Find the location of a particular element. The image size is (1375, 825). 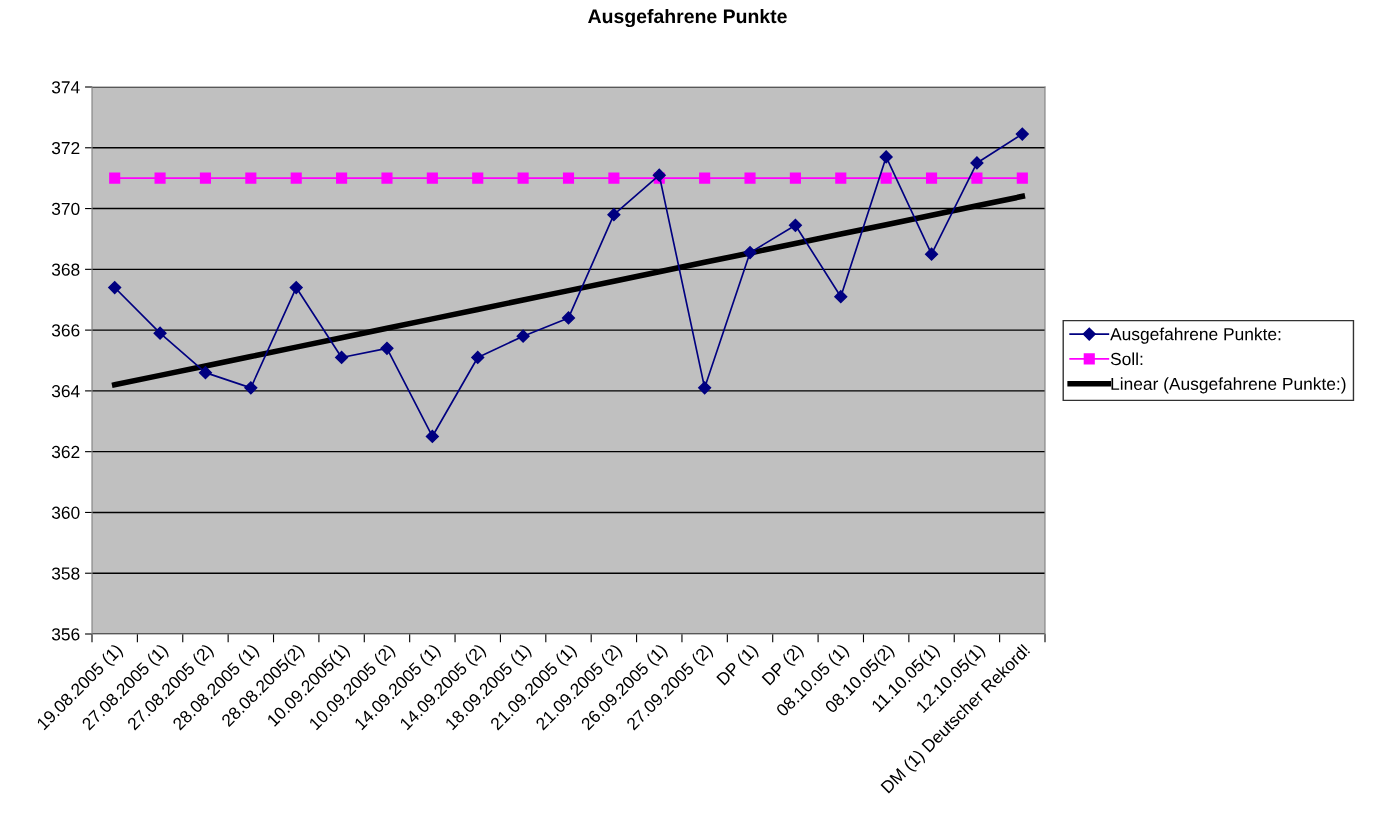

y-tick-label: 356 is located at coordinates (65, 634).